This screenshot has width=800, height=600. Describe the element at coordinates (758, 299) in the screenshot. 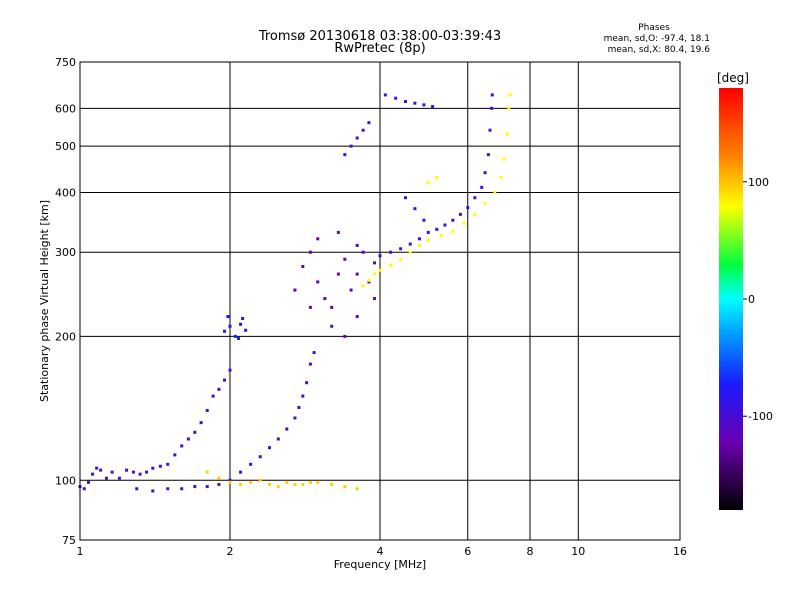

I see `colorbar-ticks: 100 0 -100` at that location.